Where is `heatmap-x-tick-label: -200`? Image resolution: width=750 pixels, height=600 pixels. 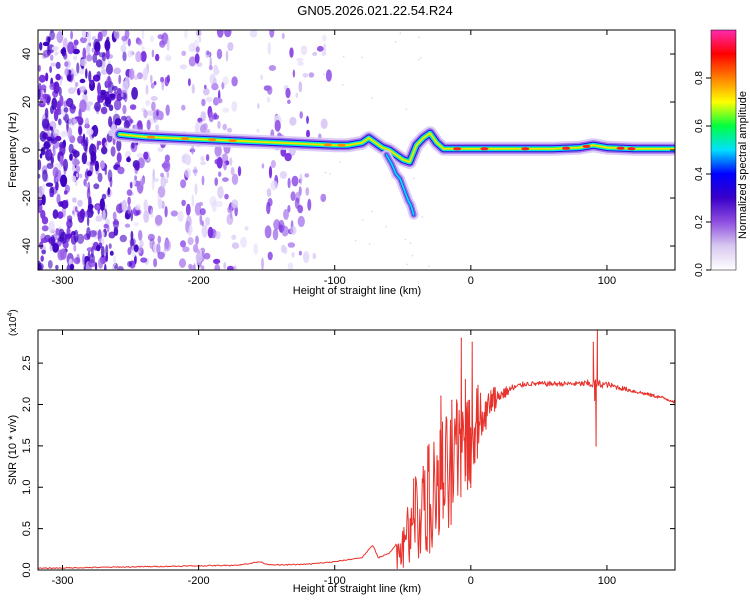 heatmap-x-tick-label: -200 is located at coordinates (199, 281).